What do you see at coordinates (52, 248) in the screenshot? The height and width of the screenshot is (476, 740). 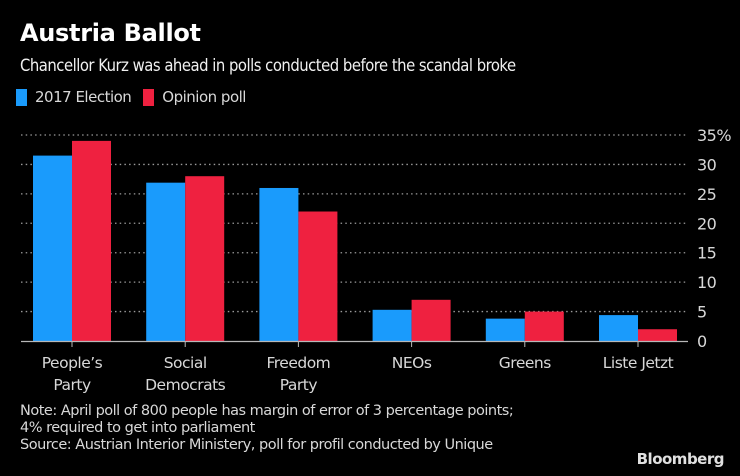 I see `bar-2017-election-people-s-party` at bounding box center [52, 248].